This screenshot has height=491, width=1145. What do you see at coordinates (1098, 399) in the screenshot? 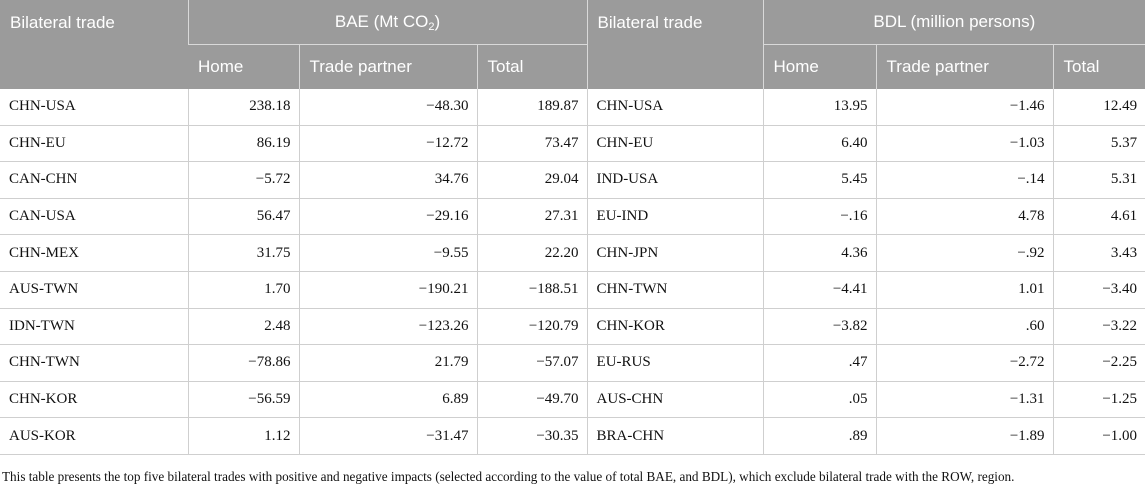
I see `bdl-total-cell: −1.25` at bounding box center [1098, 399].